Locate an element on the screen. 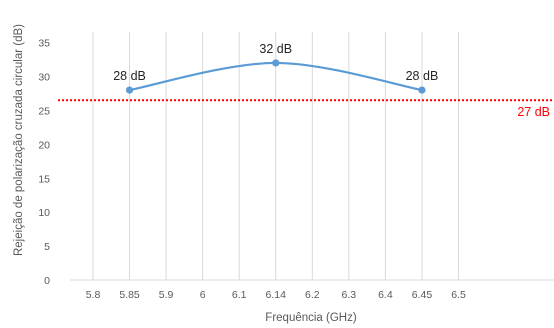  x-tick-label: 6.3 is located at coordinates (349, 295).